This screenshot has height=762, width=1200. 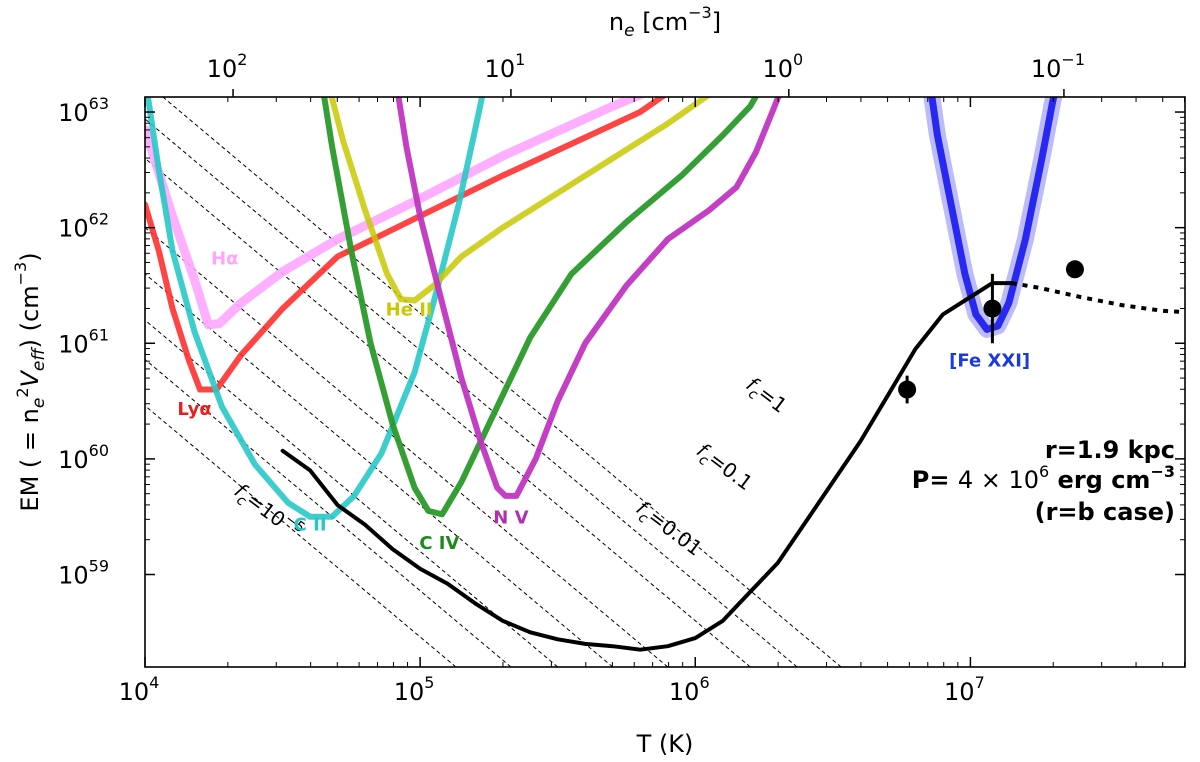 I want to click on annotation-case: (r=b case), so click(x=1105, y=512).